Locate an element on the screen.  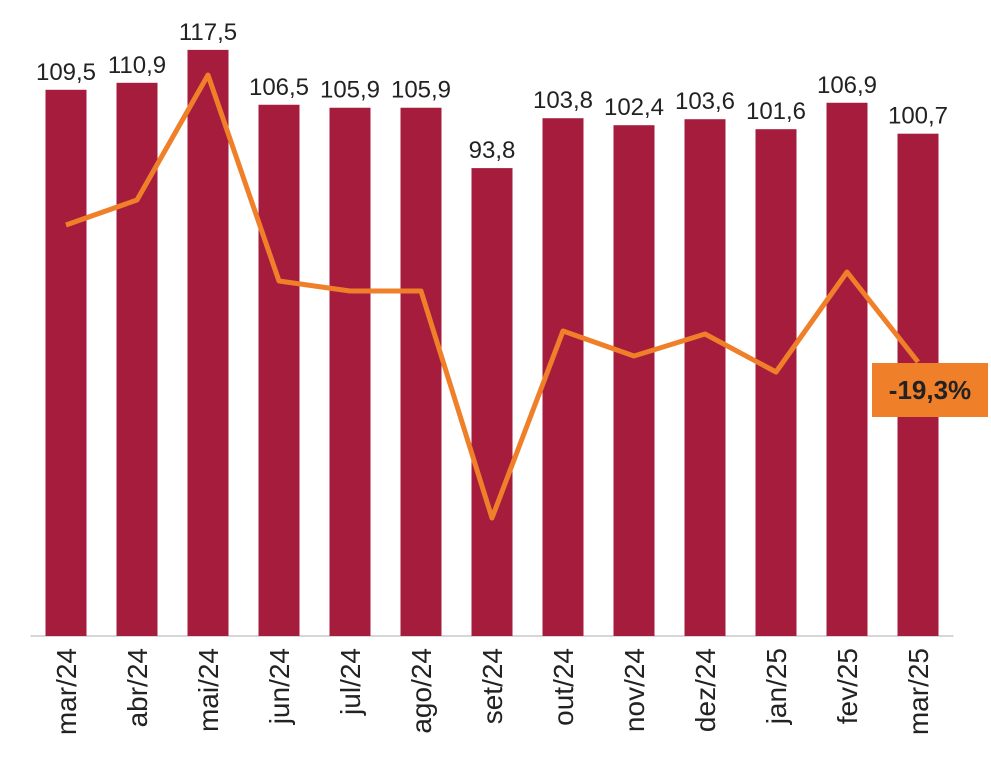
x-tick-label: set/24 is located at coordinates (492, 686).